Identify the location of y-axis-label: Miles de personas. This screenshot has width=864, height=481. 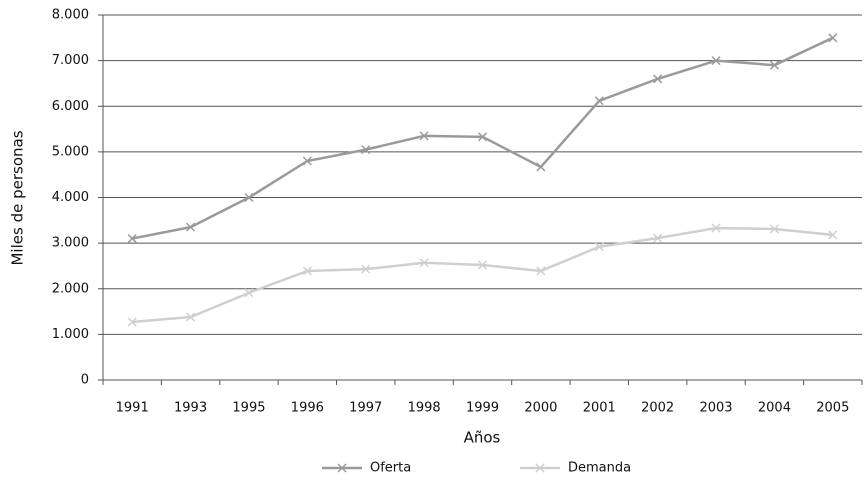
(18, 197).